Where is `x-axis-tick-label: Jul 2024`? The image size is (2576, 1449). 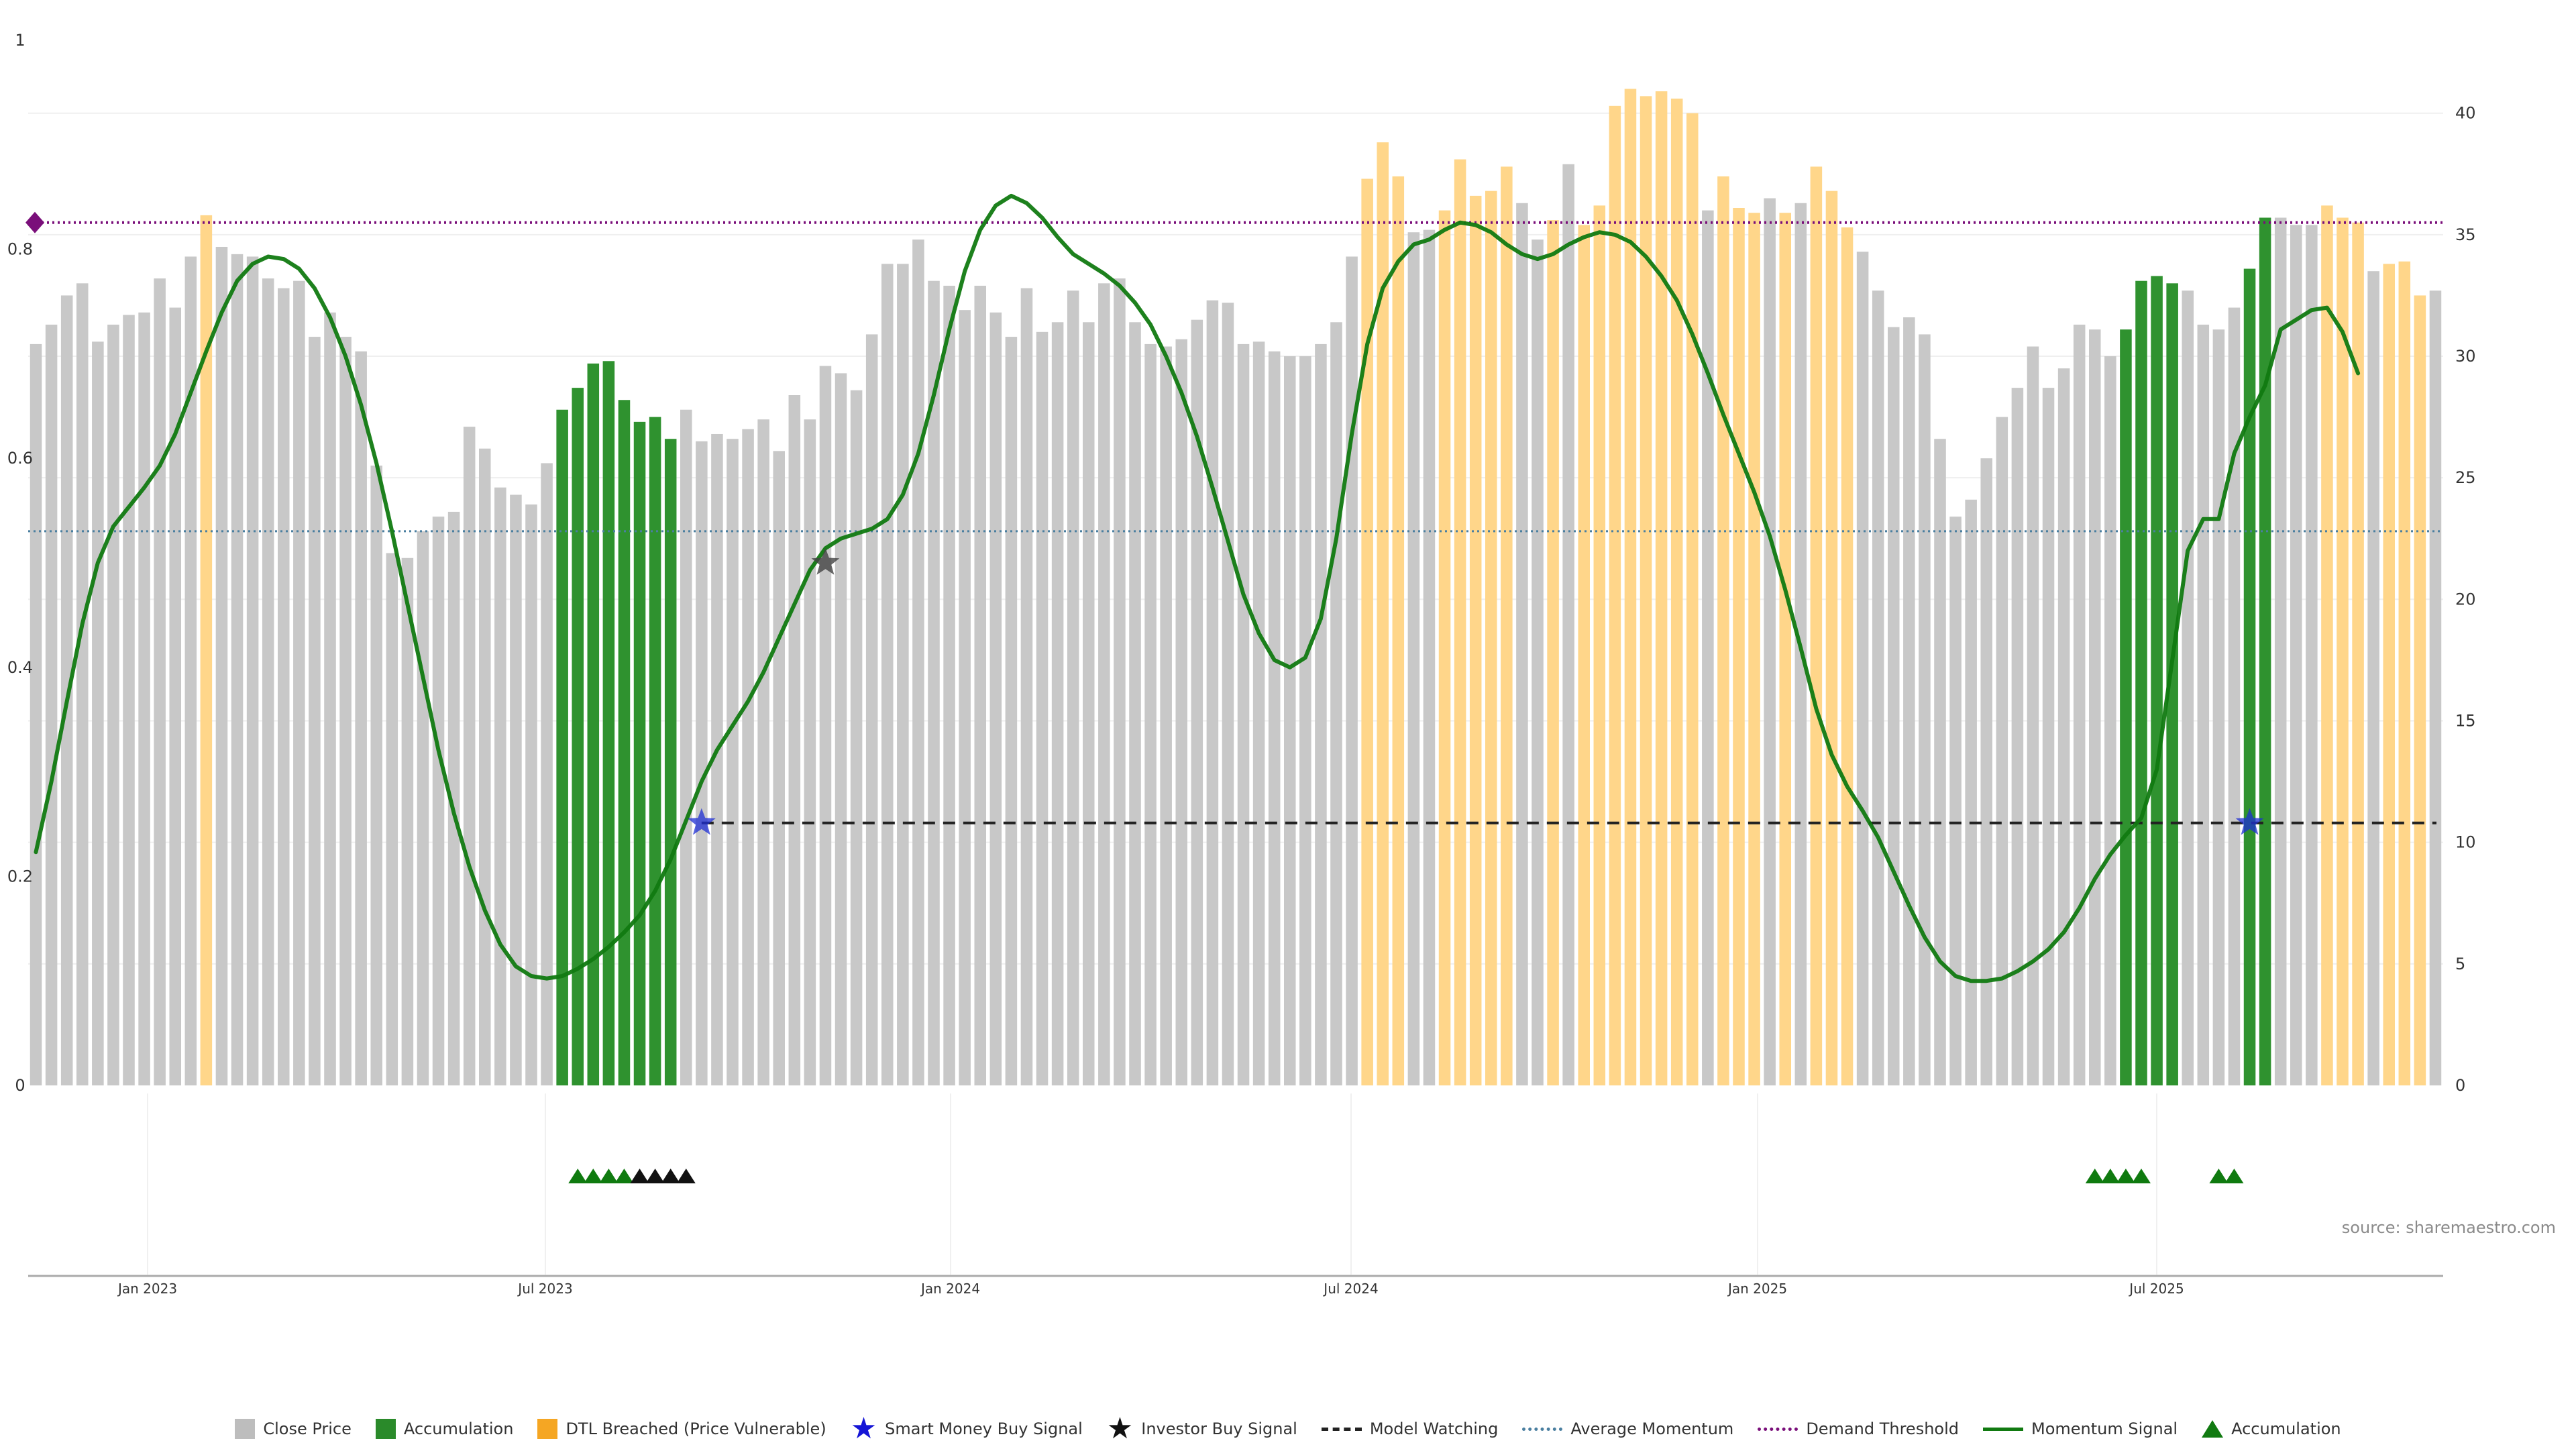 x-axis-tick-label: Jul 2024 is located at coordinates (1350, 1289).